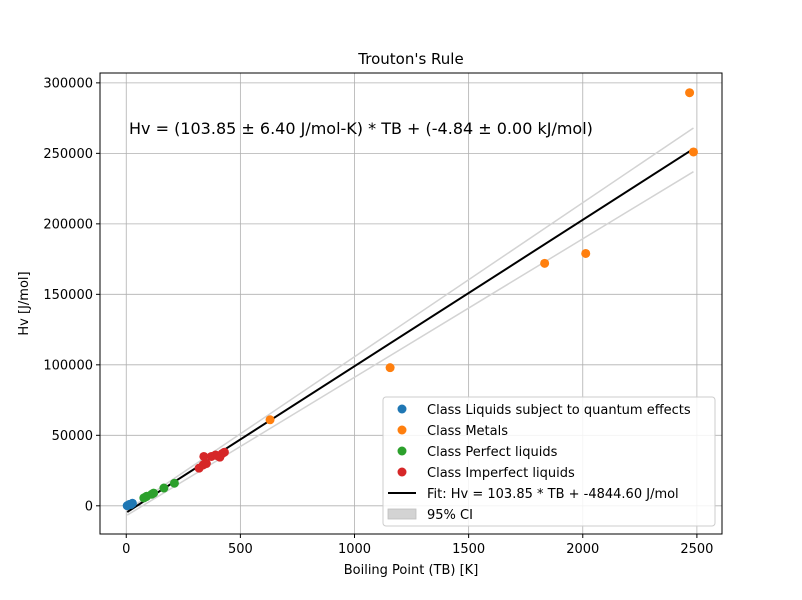  Describe the element at coordinates (126, 549) in the screenshot. I see `x-tick-label: 0` at that location.